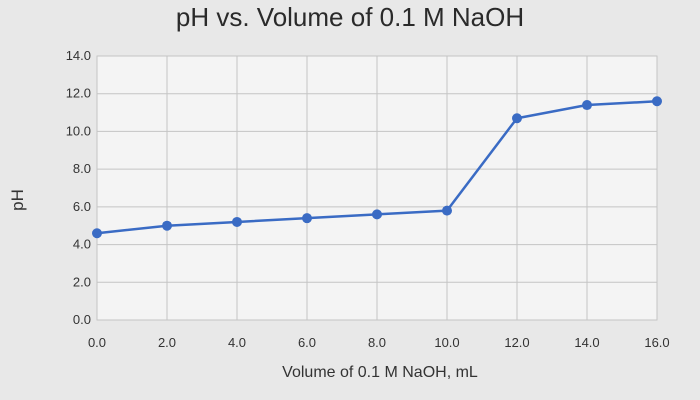  Describe the element at coordinates (78, 93) in the screenshot. I see `y-tick-label: 12.0` at that location.